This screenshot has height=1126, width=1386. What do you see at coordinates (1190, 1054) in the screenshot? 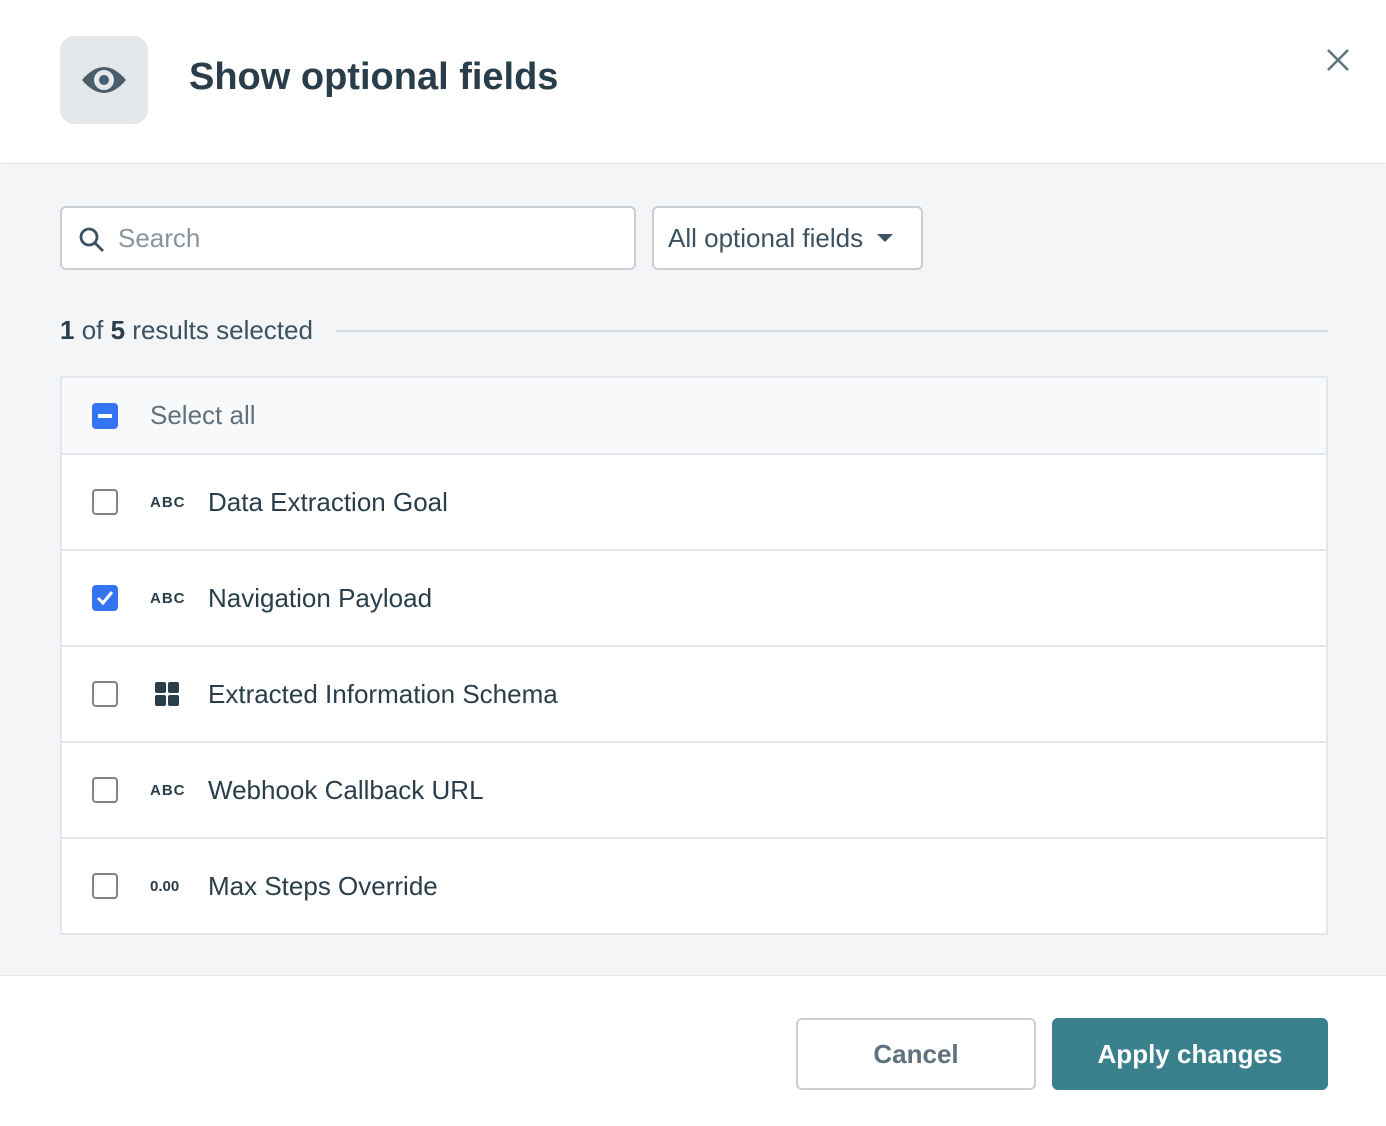
I see `apply-changes-button: Apply changes` at bounding box center [1190, 1054].